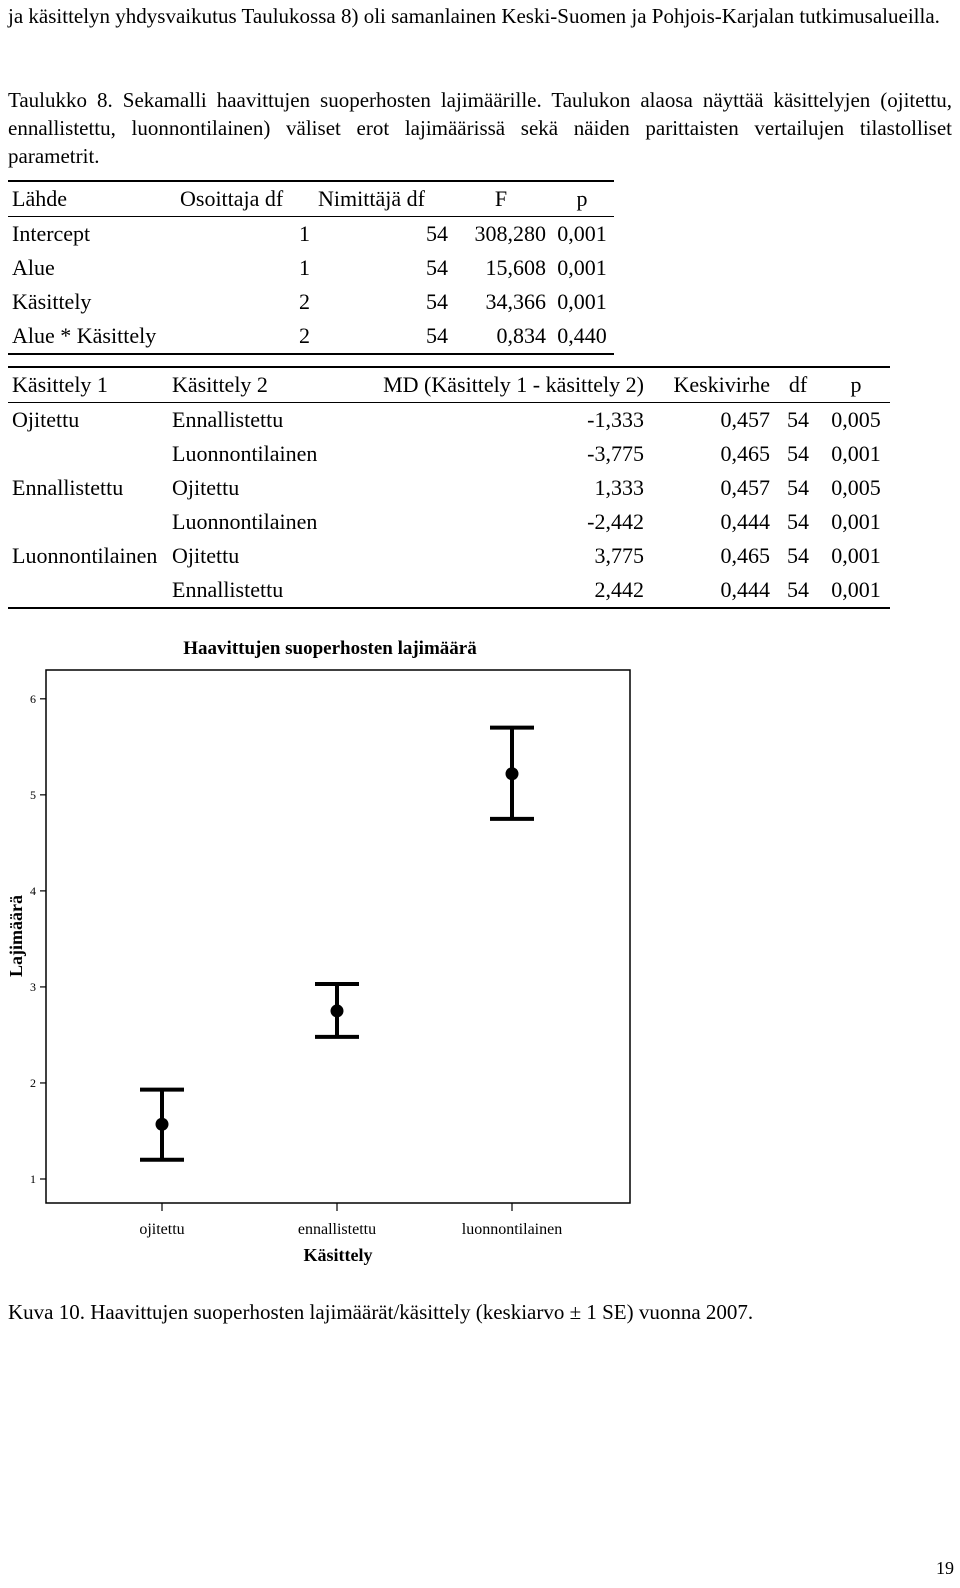 This screenshot has height=1588, width=960. Describe the element at coordinates (449, 556) in the screenshot. I see `pairwise-row: Luonnontilainen Ojitettu 3,775 0,465 54 0,001` at that location.